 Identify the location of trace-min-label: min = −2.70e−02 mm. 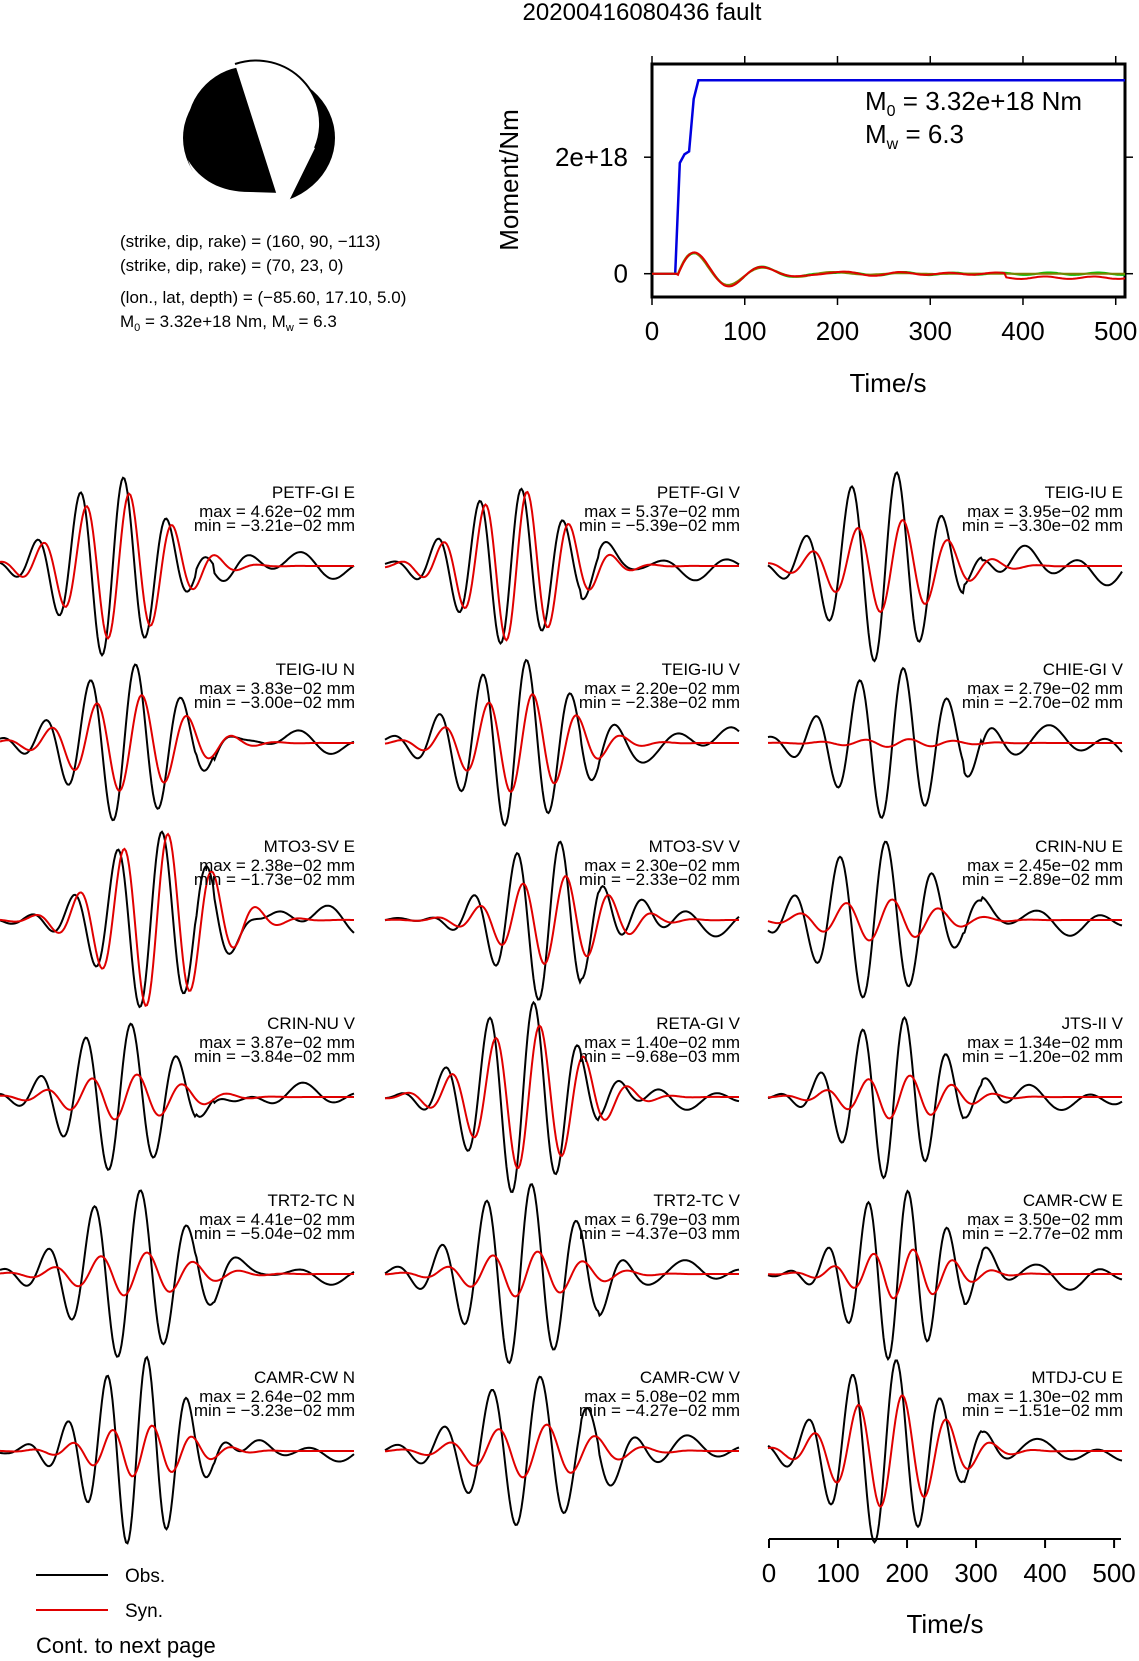
(1042, 702).